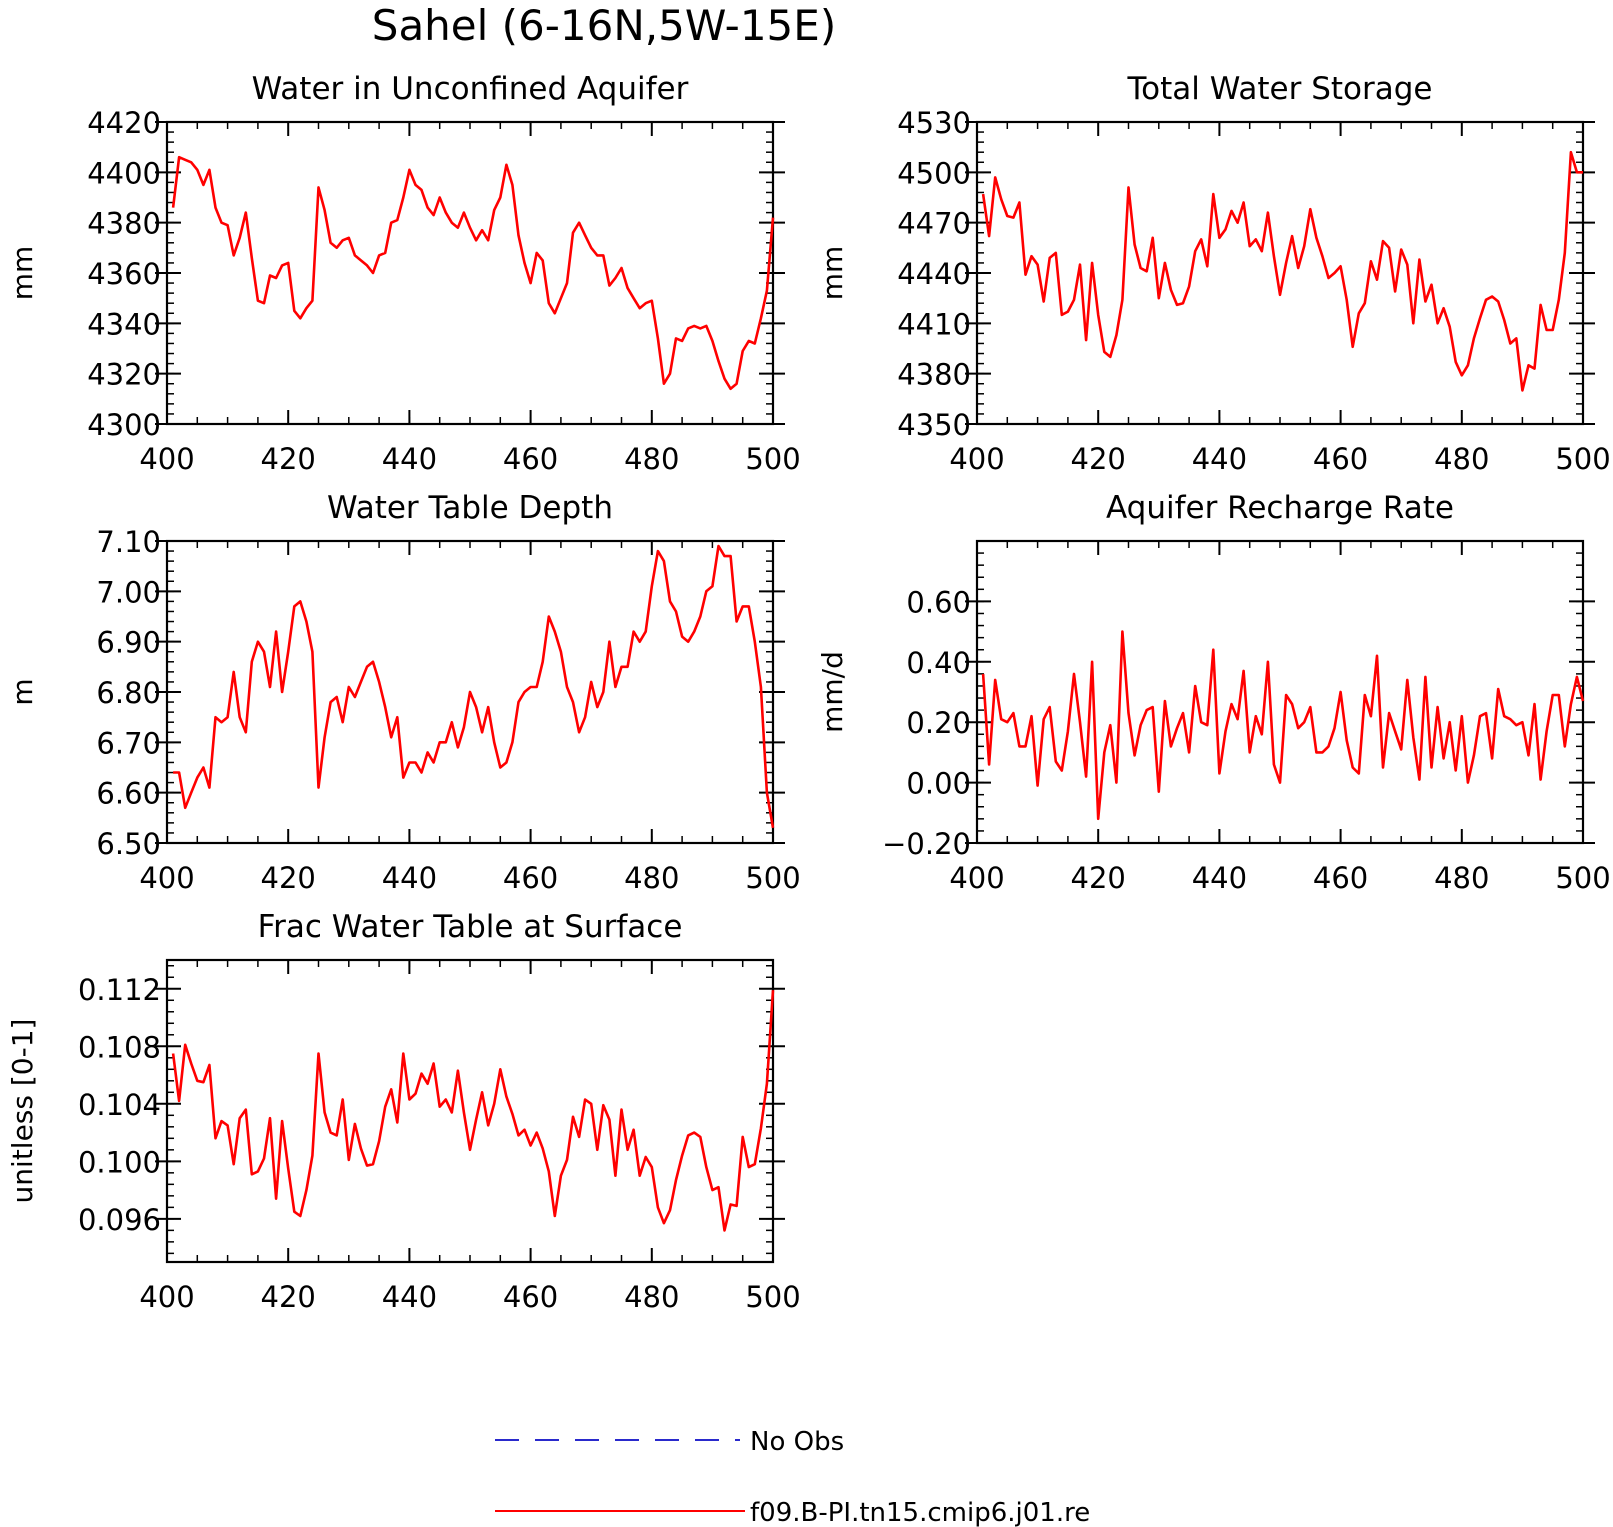  Describe the element at coordinates (832, 692) in the screenshot. I see `y-axis-label: mm/d` at that location.